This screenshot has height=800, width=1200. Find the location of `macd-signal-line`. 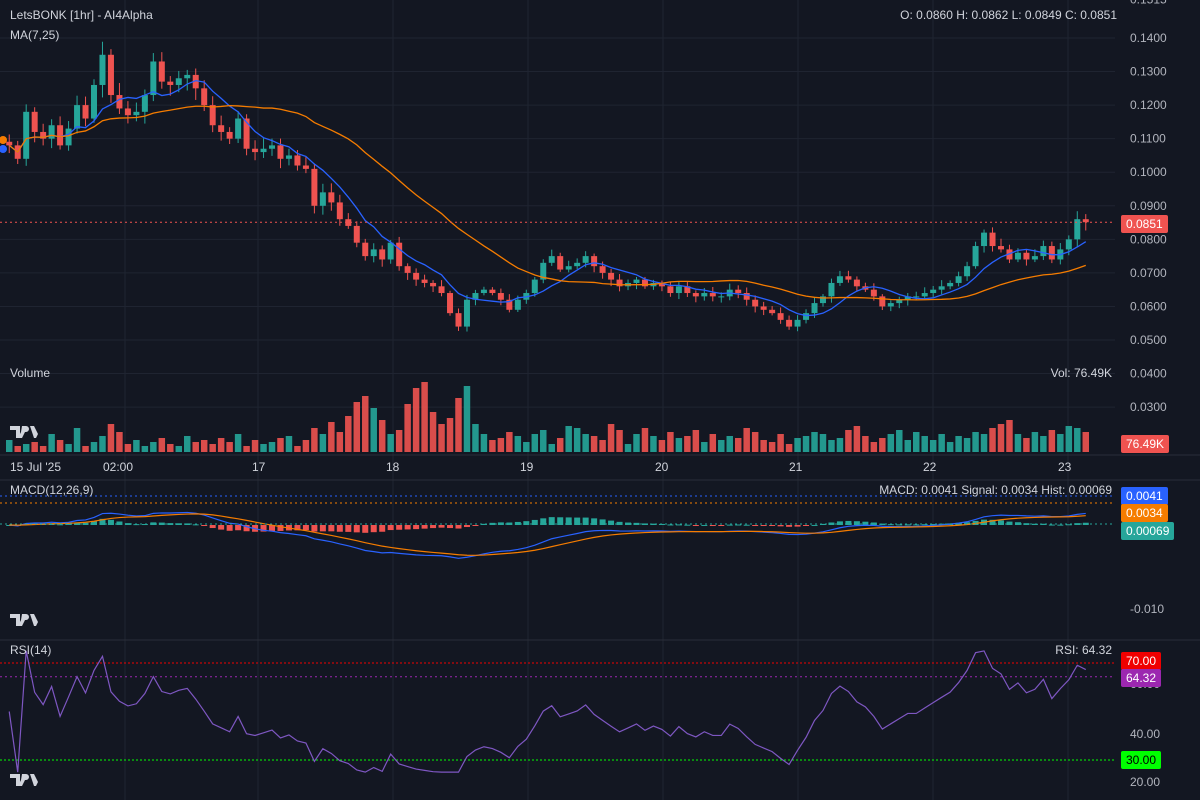

macd-signal-line is located at coordinates (547, 534).